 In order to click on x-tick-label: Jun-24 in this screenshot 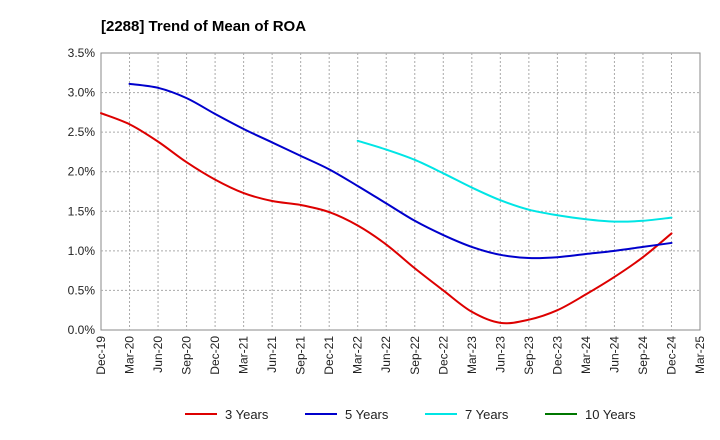, I will do `click(614, 354)`.